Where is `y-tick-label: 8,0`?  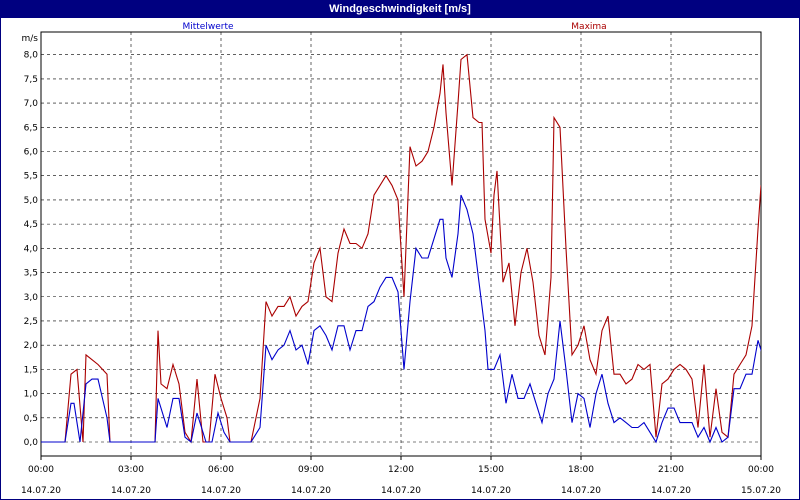
y-tick-label: 8,0 is located at coordinates (31, 56).